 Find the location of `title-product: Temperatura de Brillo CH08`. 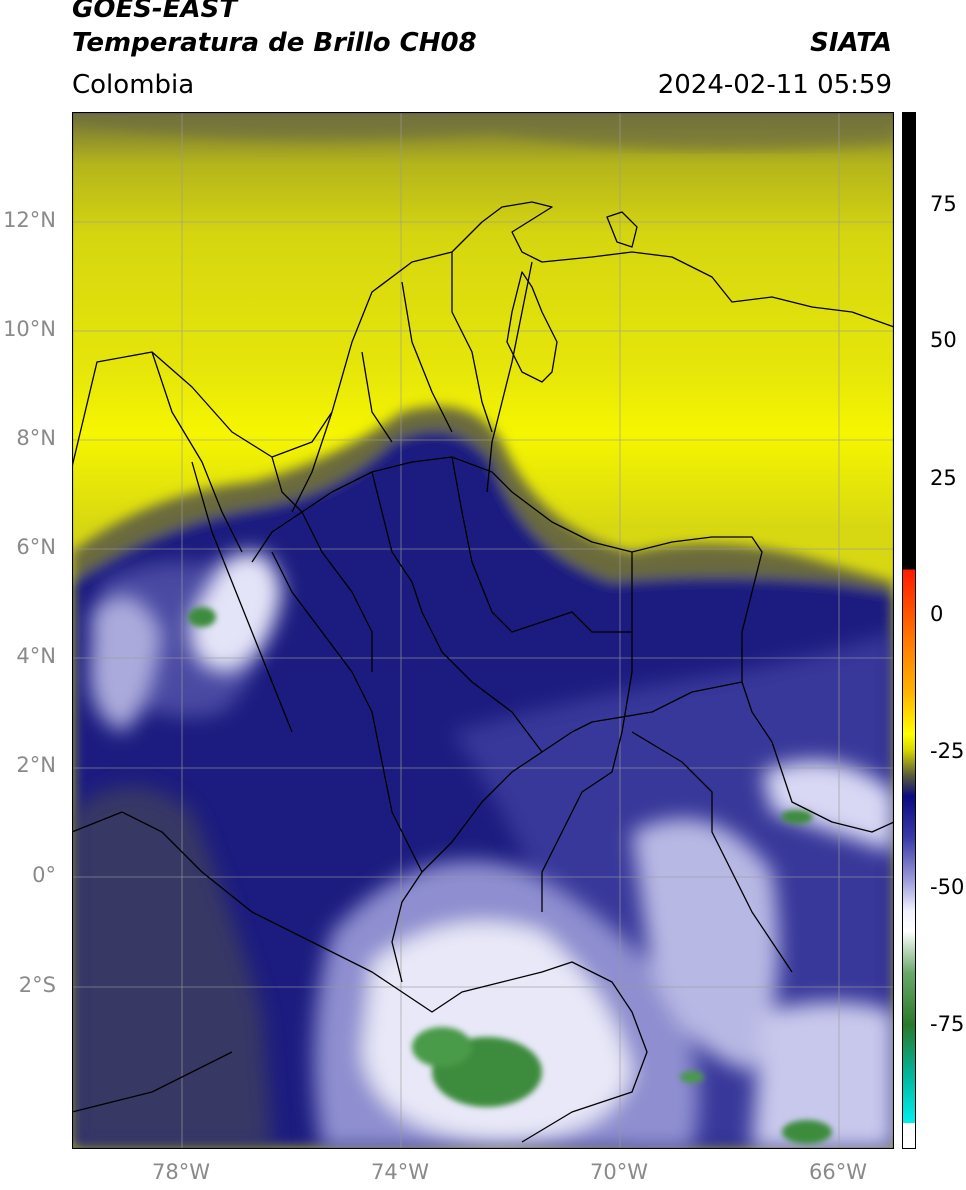

title-product: Temperatura de Brillo CH08 is located at coordinates (274, 43).